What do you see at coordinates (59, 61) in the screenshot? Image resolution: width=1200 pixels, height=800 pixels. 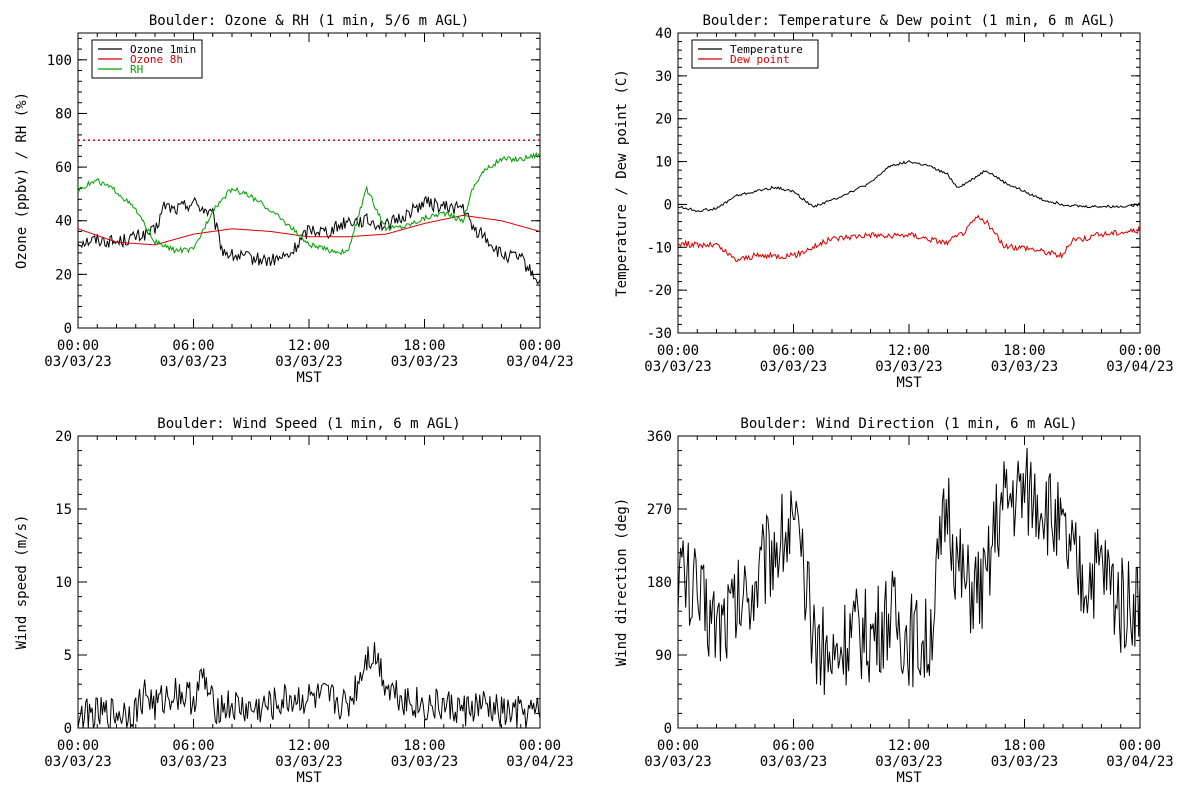 I see `y-tick-label: 100` at bounding box center [59, 61].